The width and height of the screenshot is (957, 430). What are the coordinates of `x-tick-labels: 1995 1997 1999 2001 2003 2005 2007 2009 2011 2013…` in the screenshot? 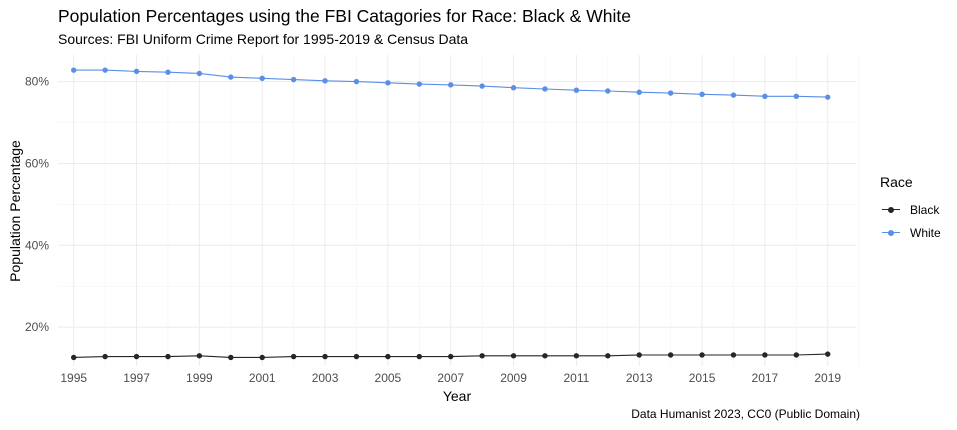 It's located at (450, 378).